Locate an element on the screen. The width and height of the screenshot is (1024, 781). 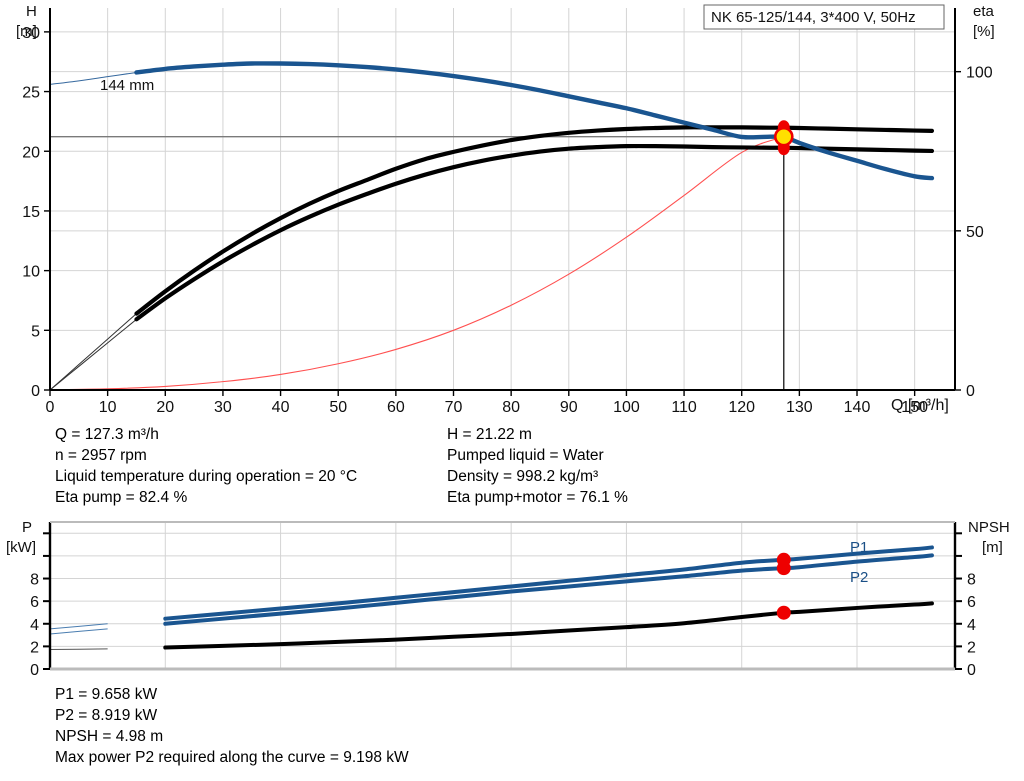
top-x-tick-label: 30 is located at coordinates (223, 407).